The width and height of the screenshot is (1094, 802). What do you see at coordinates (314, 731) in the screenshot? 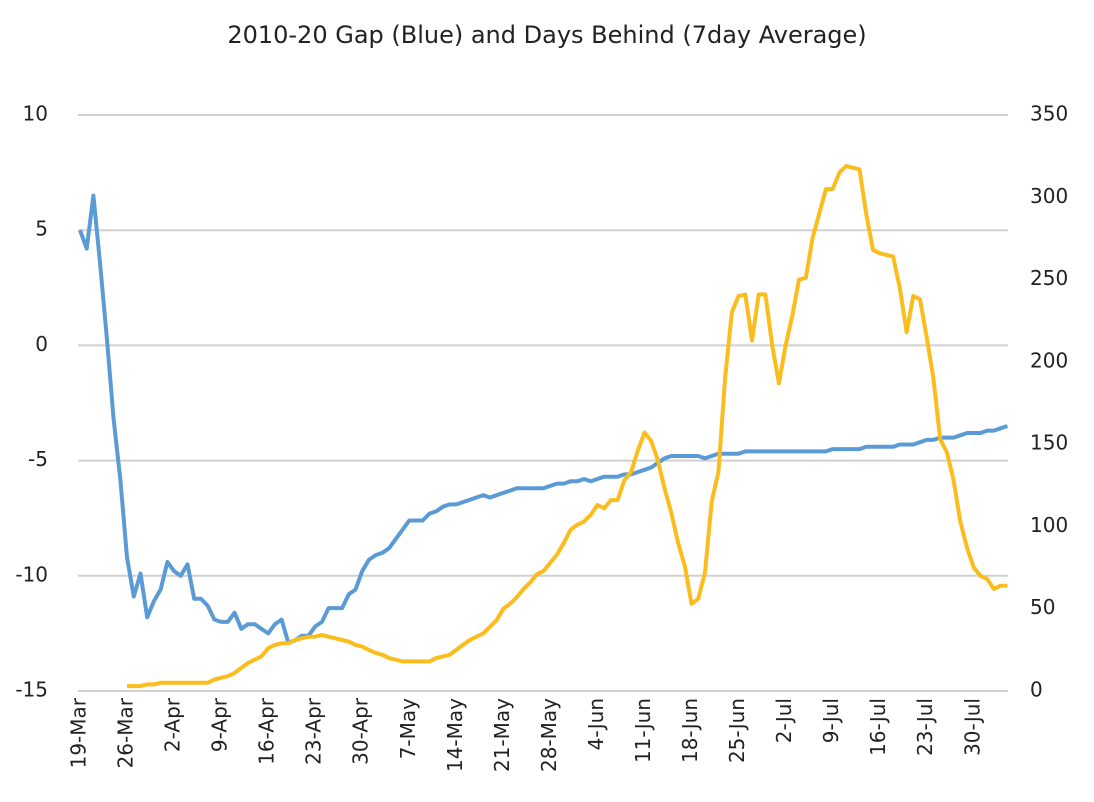
I see `x-tick-label: 23-Apr` at bounding box center [314, 731].